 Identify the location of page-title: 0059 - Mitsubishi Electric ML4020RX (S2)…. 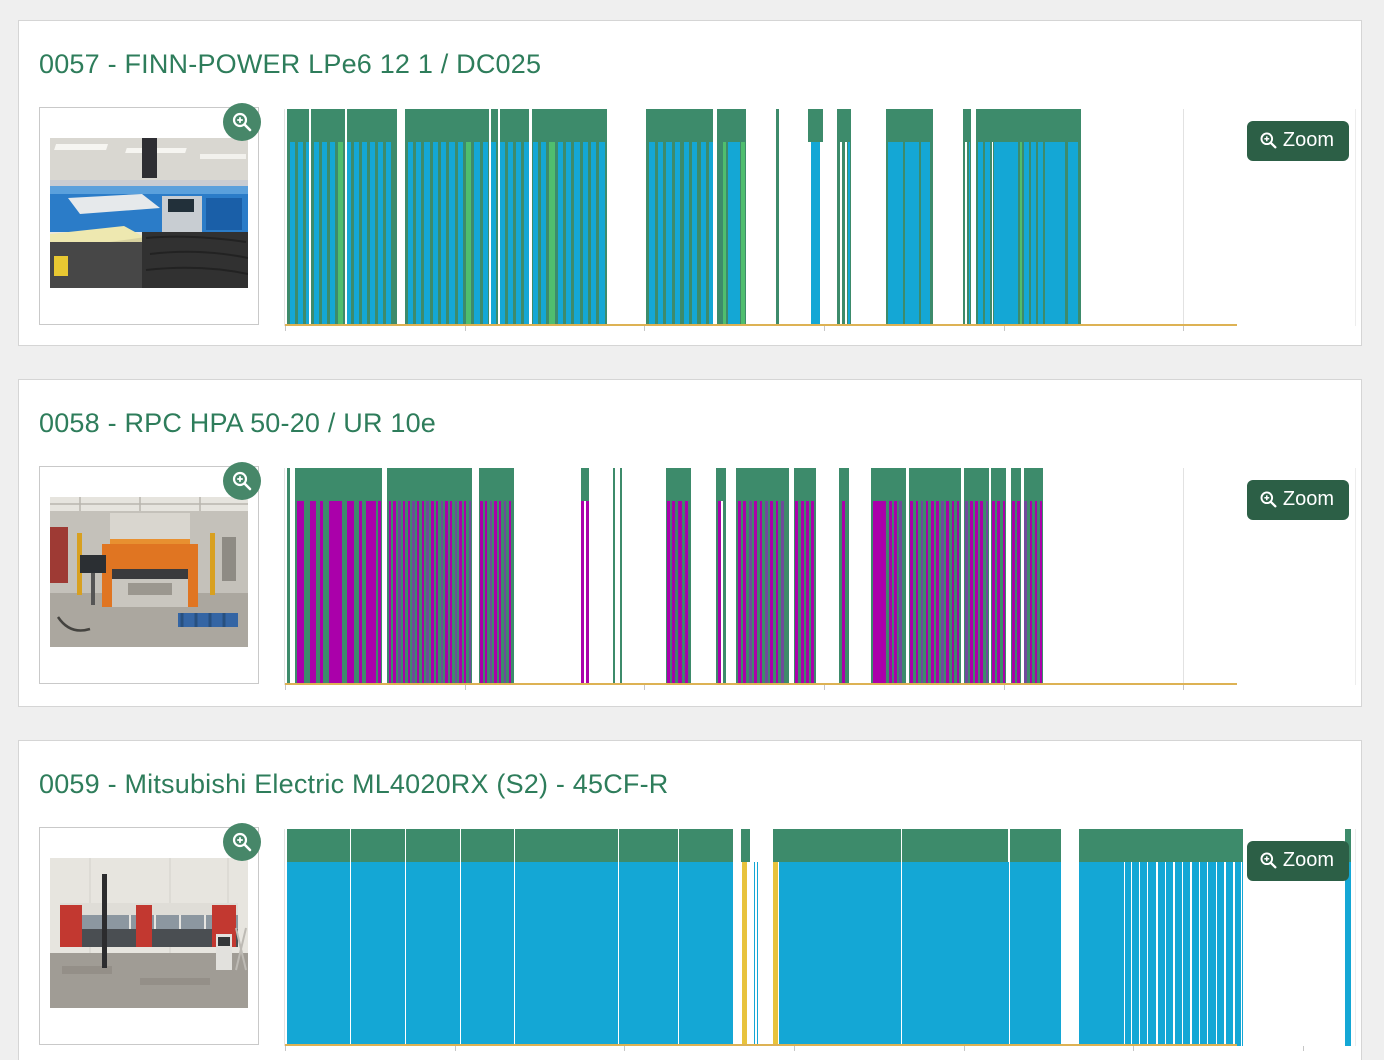
(354, 784).